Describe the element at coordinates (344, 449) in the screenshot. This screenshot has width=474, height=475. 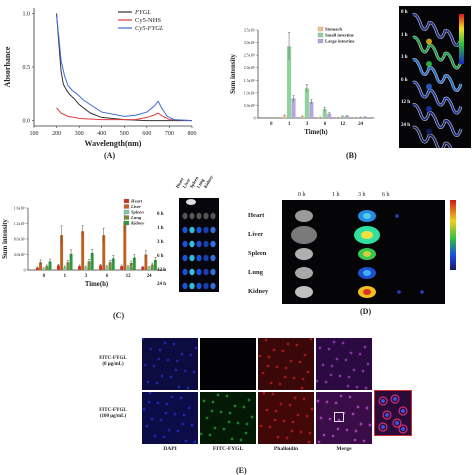
I see `micrograph-col-label-3: Merge` at that location.